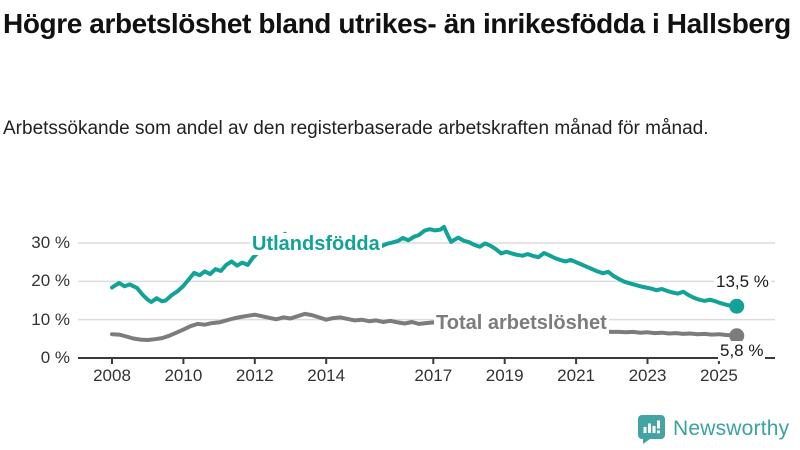 The width and height of the screenshot is (800, 450). I want to click on newsworthy-logo-text: Newsworthy, so click(731, 428).